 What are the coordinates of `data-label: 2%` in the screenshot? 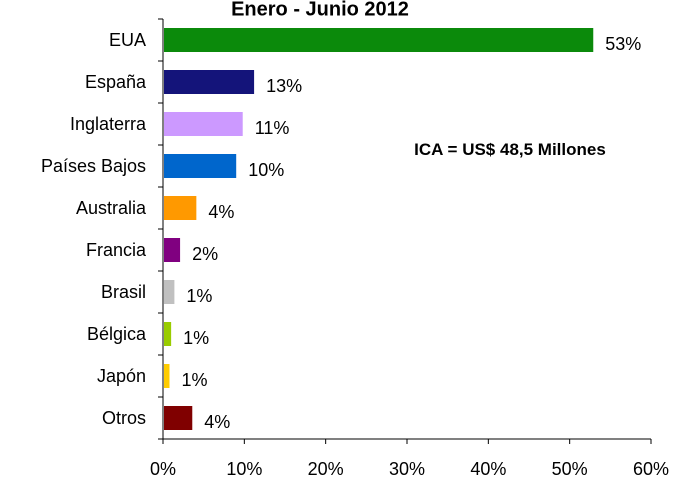 It's located at (205, 254).